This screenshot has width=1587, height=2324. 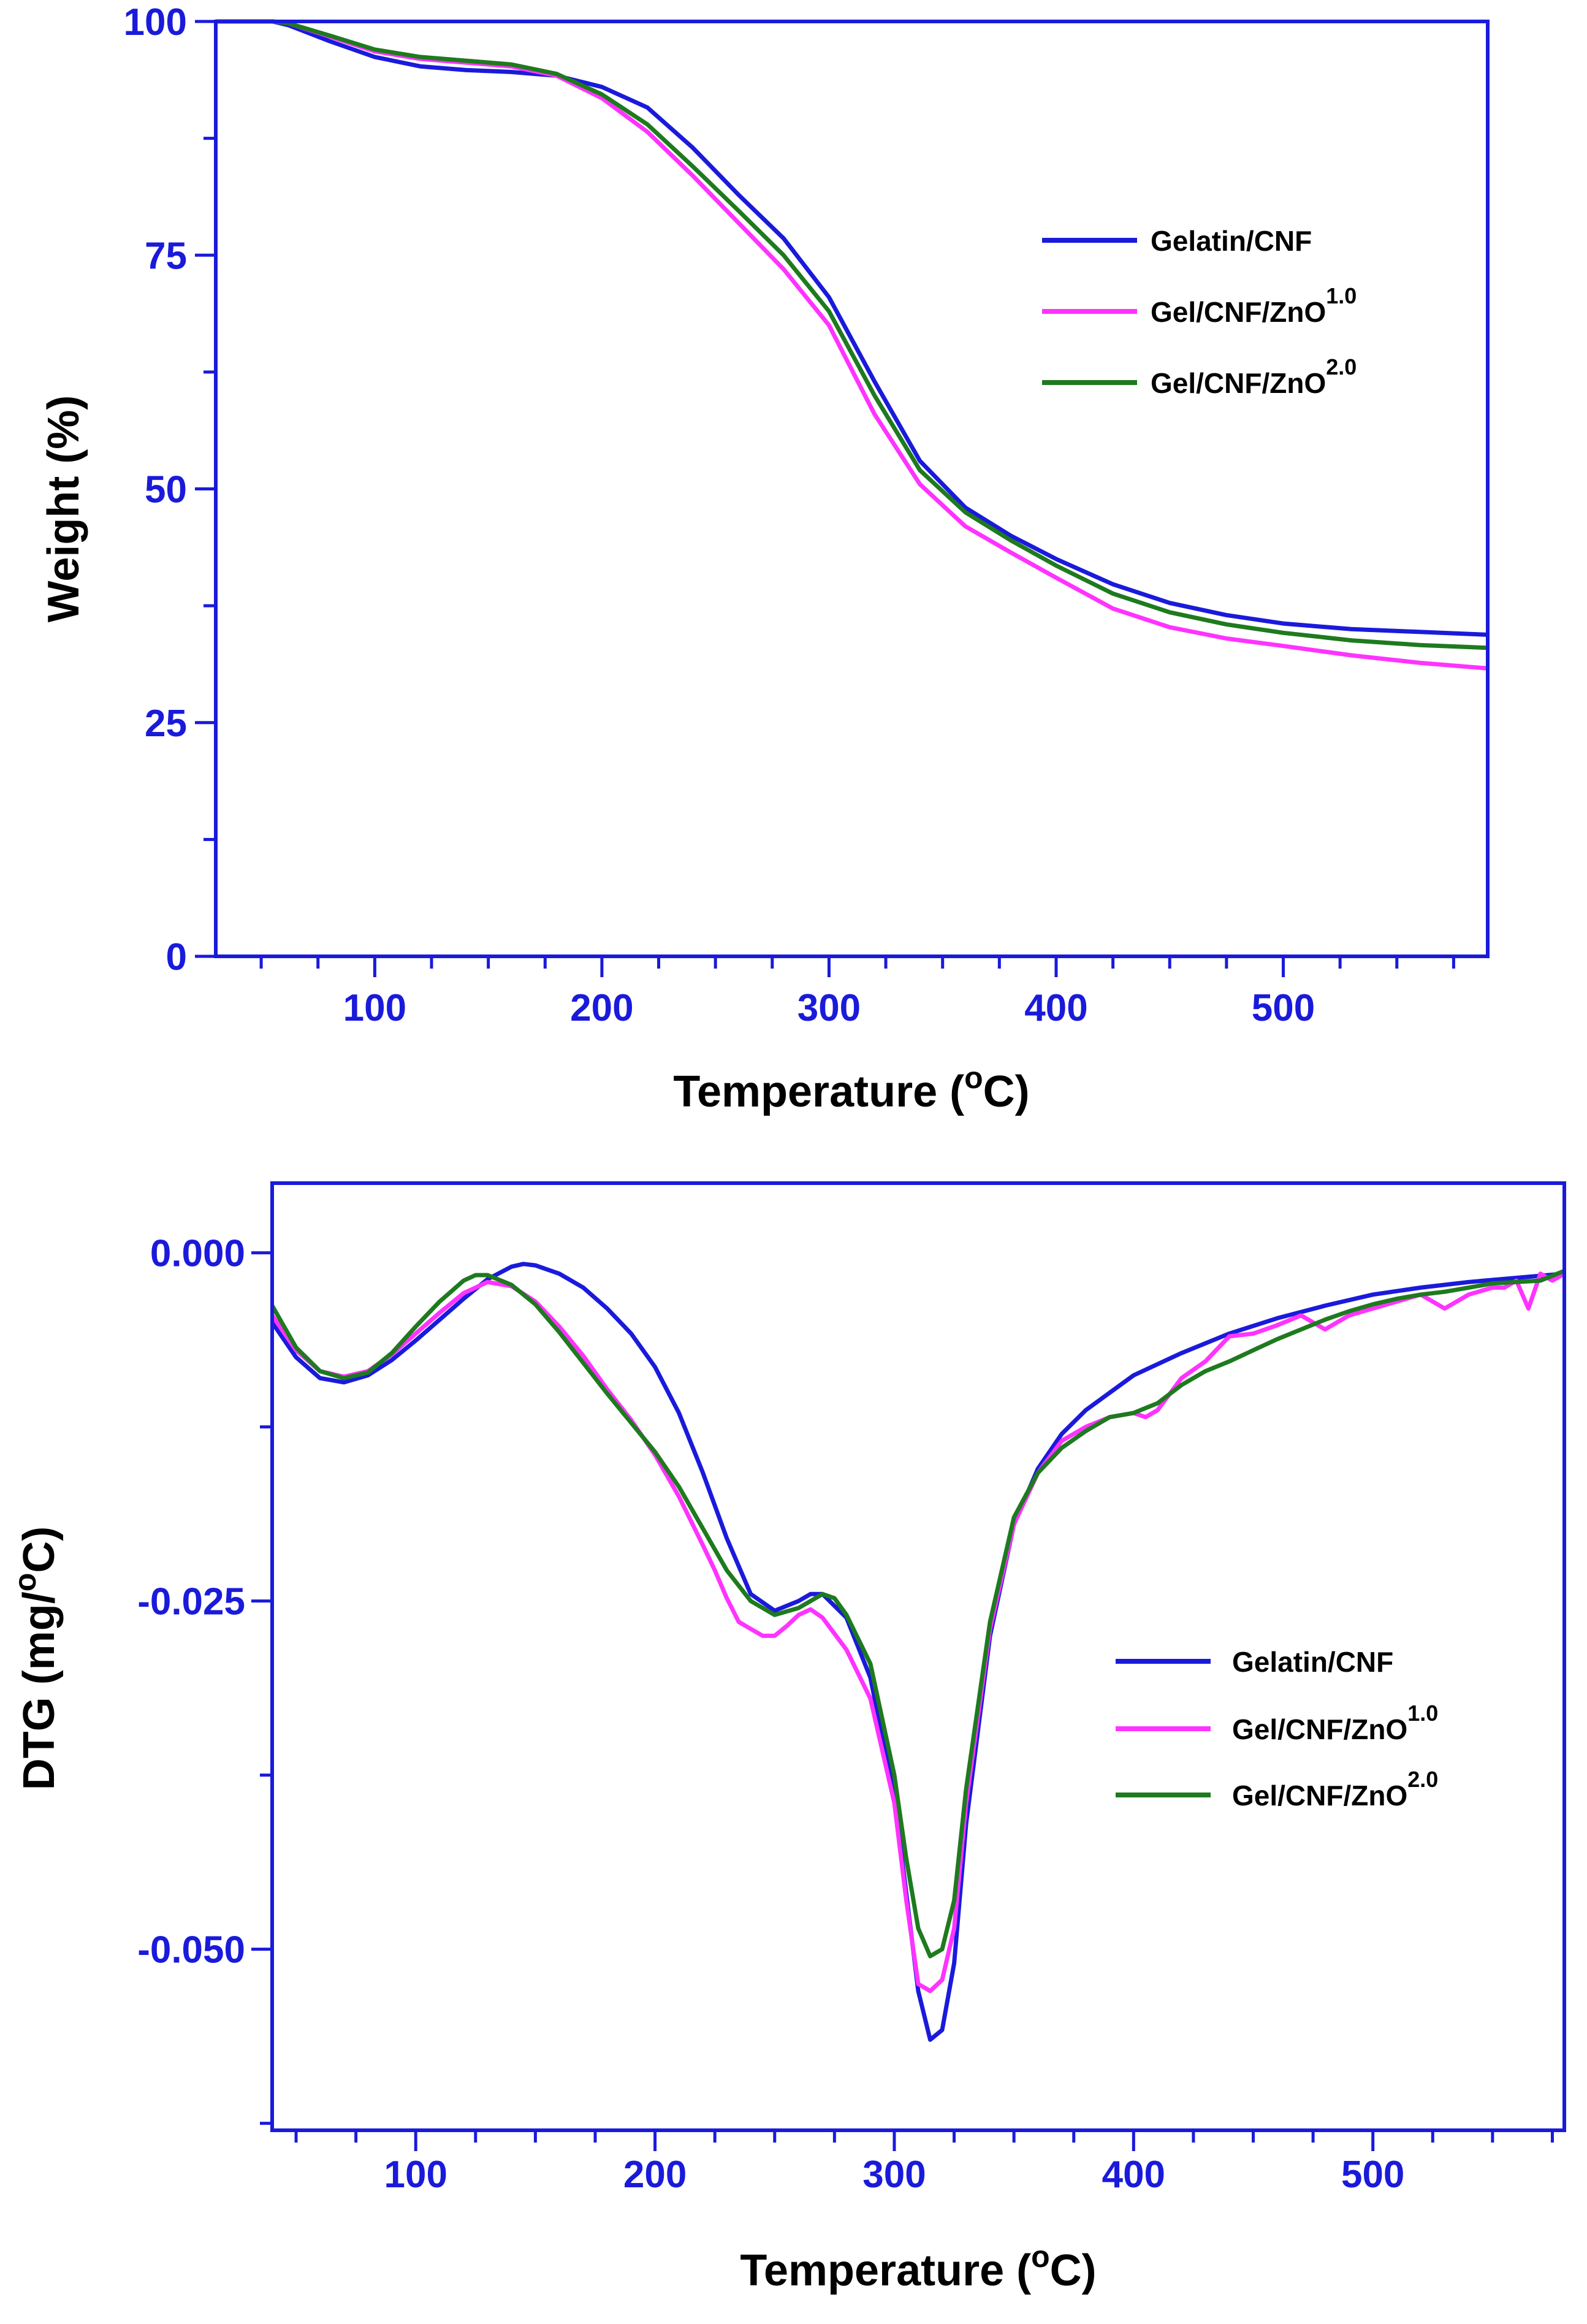 I want to click on tga-y-tick-label: 0, so click(x=176, y=957).